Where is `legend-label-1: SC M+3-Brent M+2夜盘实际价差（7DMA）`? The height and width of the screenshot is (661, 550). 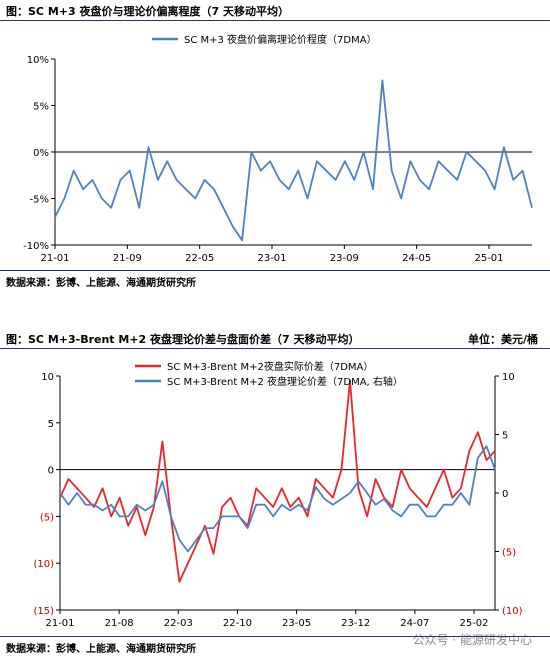
legend-label-1: SC M+3-Brent M+2夜盘实际价差（7DMA） is located at coordinates (270, 366).